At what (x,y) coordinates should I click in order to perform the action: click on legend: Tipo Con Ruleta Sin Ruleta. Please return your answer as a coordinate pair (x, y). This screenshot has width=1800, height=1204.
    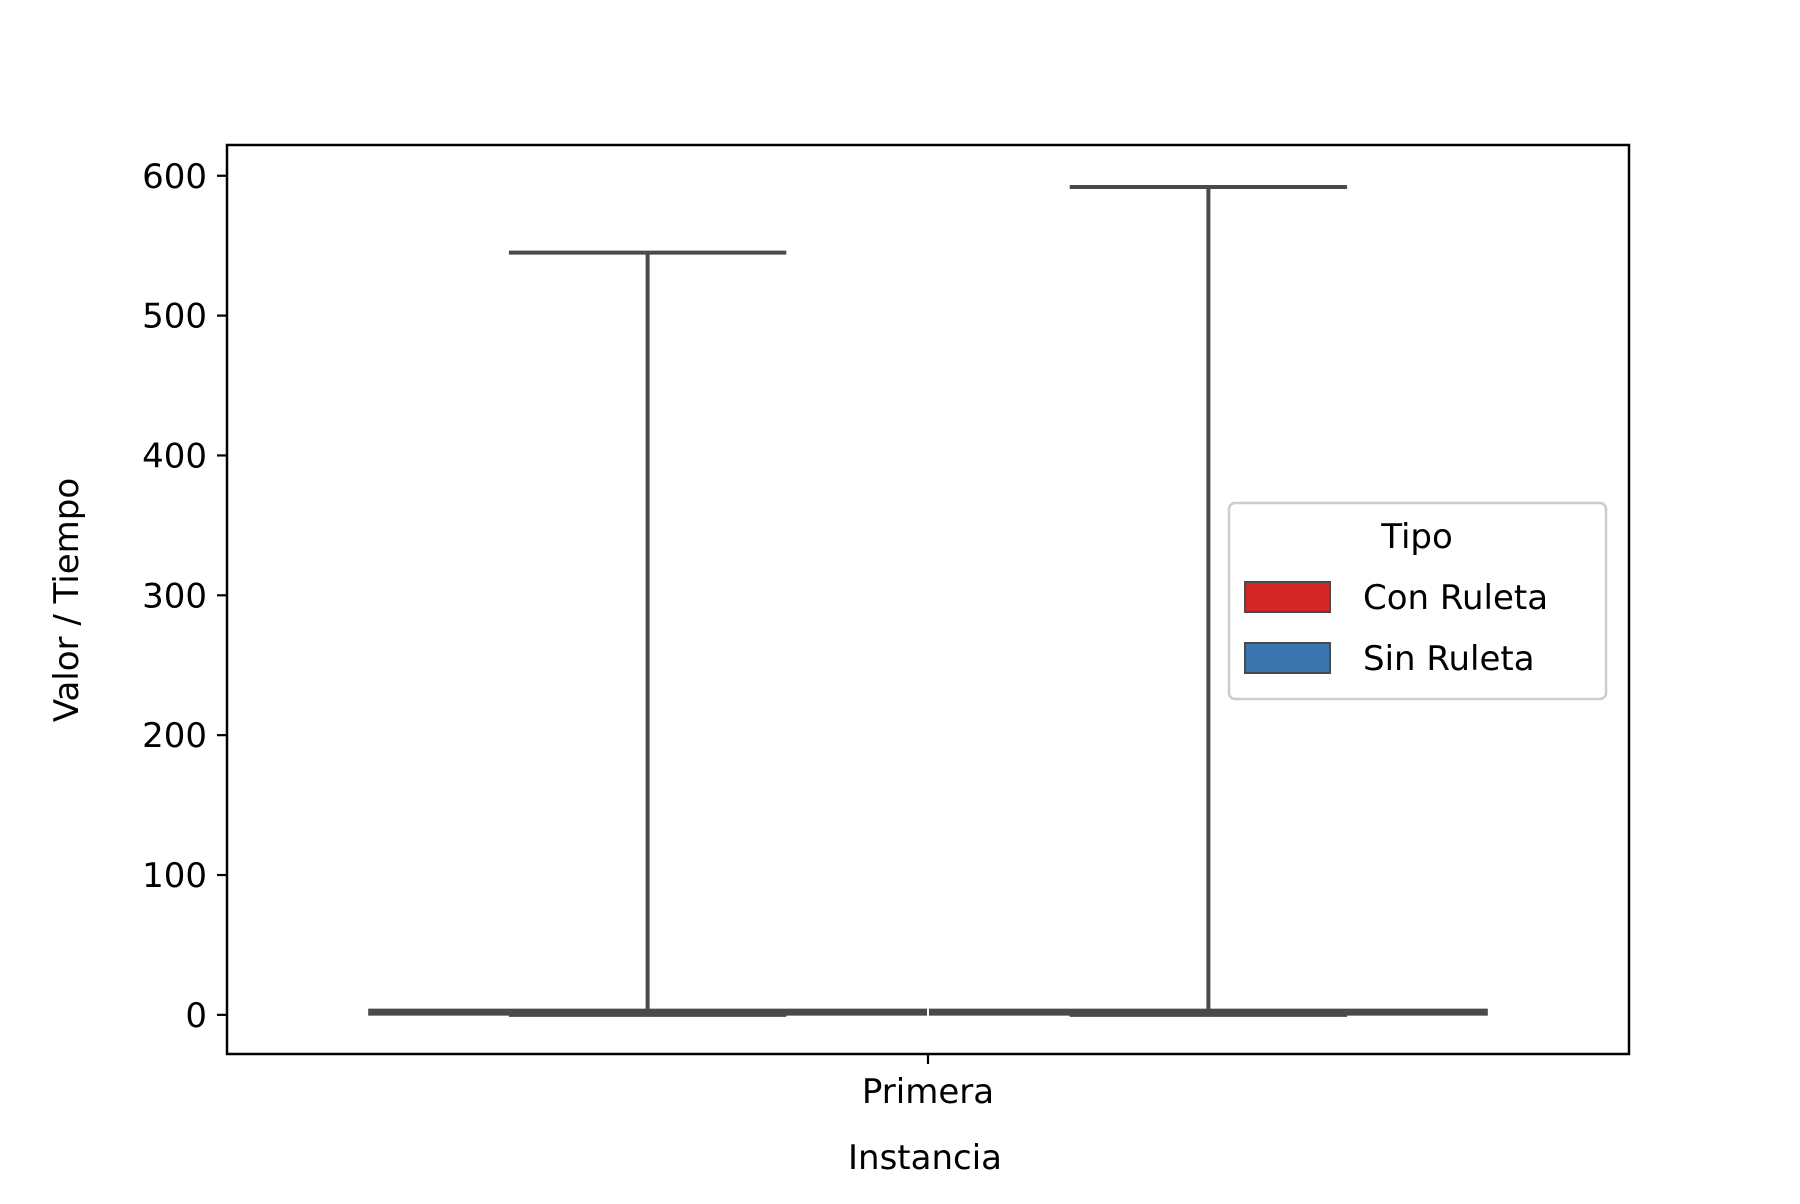
    Looking at the image, I should click on (1417, 601).